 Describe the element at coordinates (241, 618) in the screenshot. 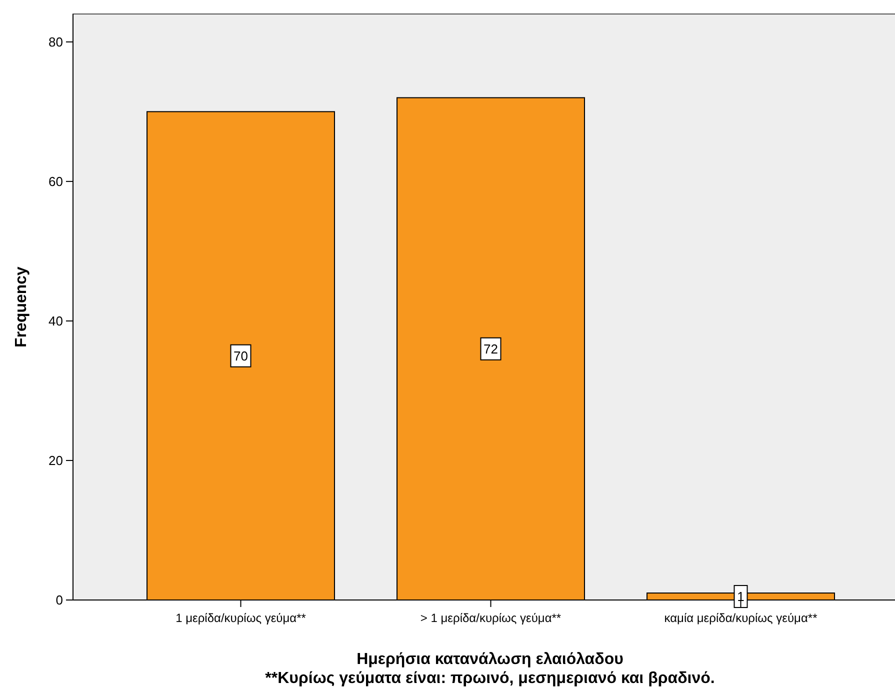

I see `x-tick-label: 1 μερίδα/κυρίως γεύμα**` at that location.